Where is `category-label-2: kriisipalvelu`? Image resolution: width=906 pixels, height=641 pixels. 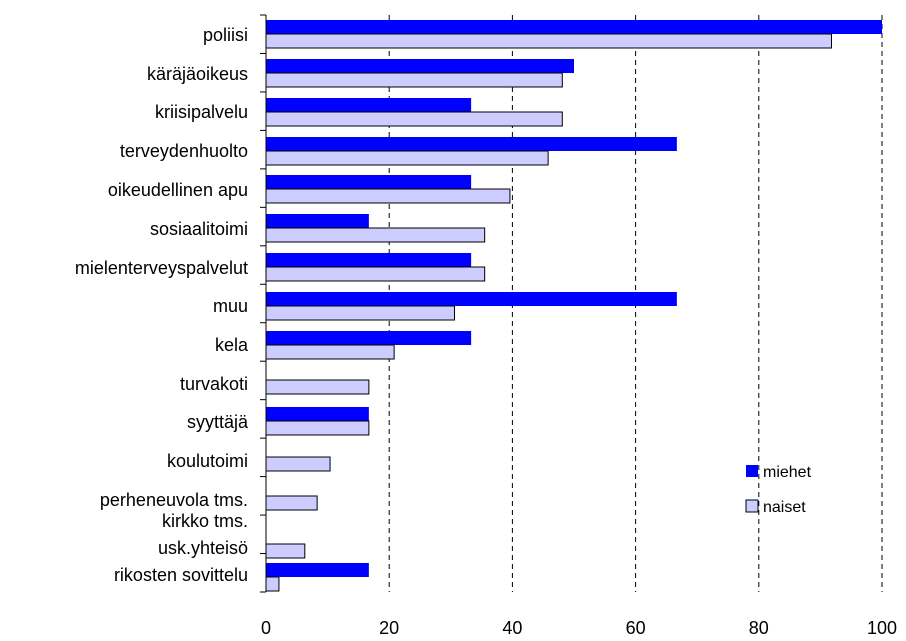 category-label-2: kriisipalvelu is located at coordinates (201, 112).